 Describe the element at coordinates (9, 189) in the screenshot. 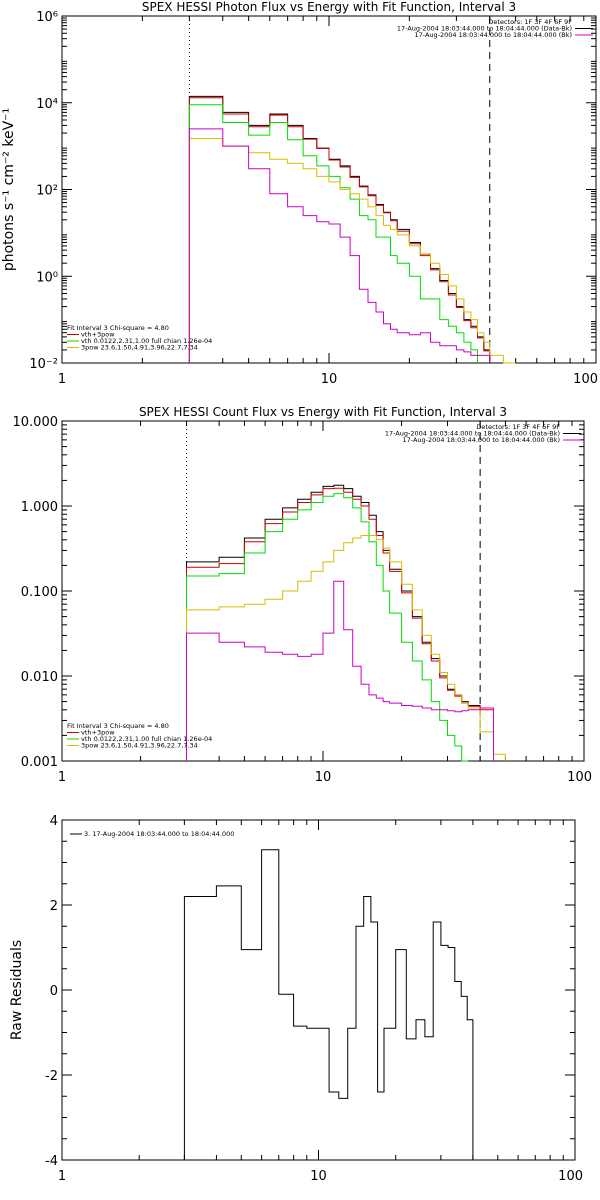

I see `y-axis-label: photons s⁻¹ cm⁻² keV⁻¹` at that location.